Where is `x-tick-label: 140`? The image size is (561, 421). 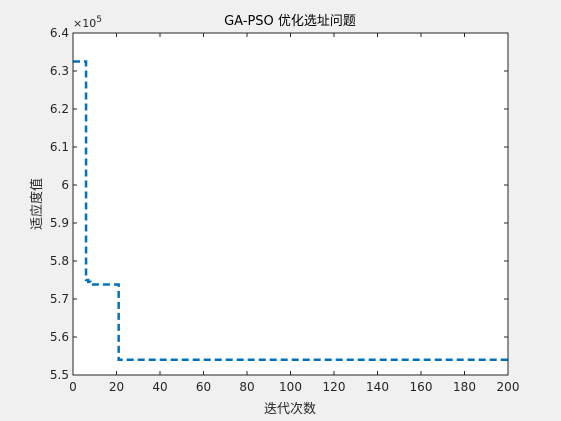
x-tick-label: 140 is located at coordinates (377, 387).